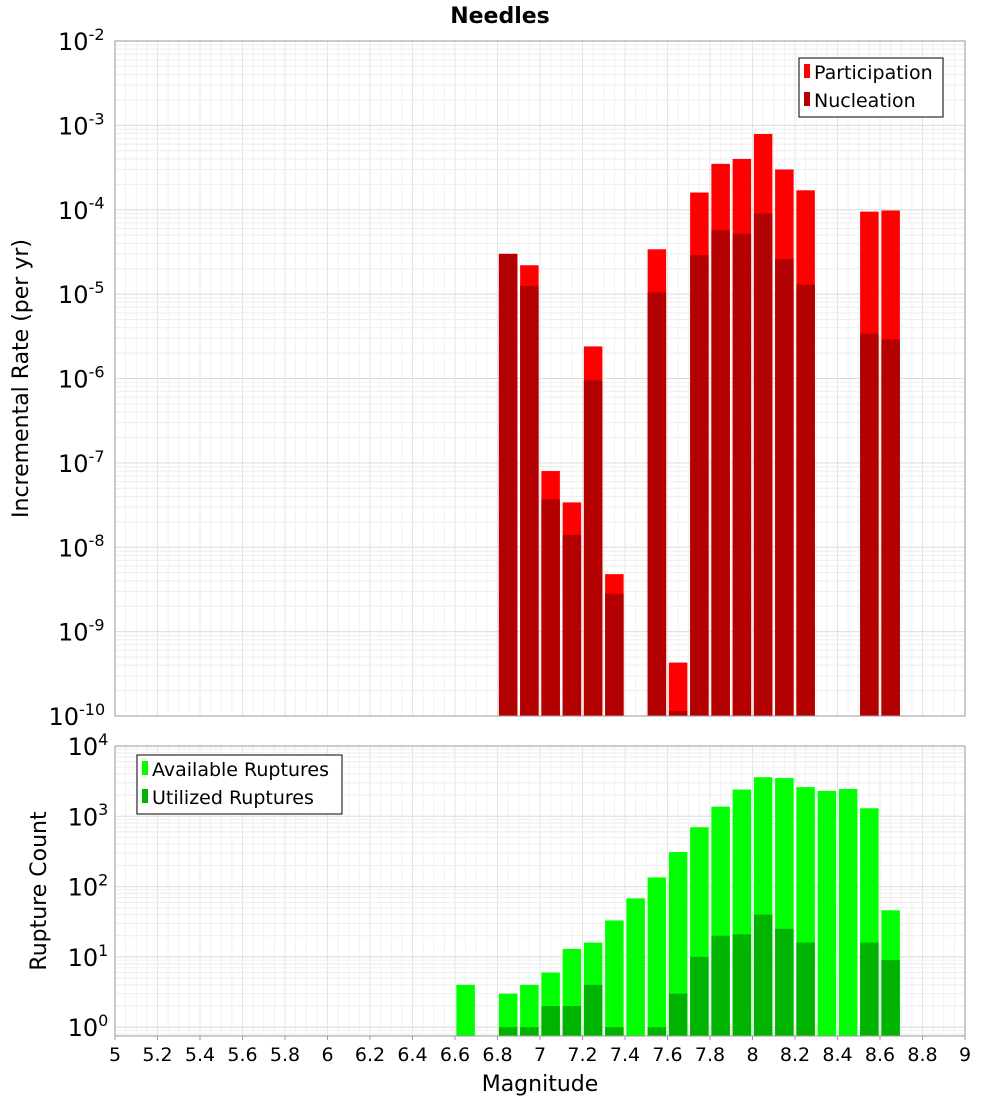 This screenshot has height=1100, width=1000. Describe the element at coordinates (497, 1055) in the screenshot. I see `x-tick-label-10: 6.8` at that location.